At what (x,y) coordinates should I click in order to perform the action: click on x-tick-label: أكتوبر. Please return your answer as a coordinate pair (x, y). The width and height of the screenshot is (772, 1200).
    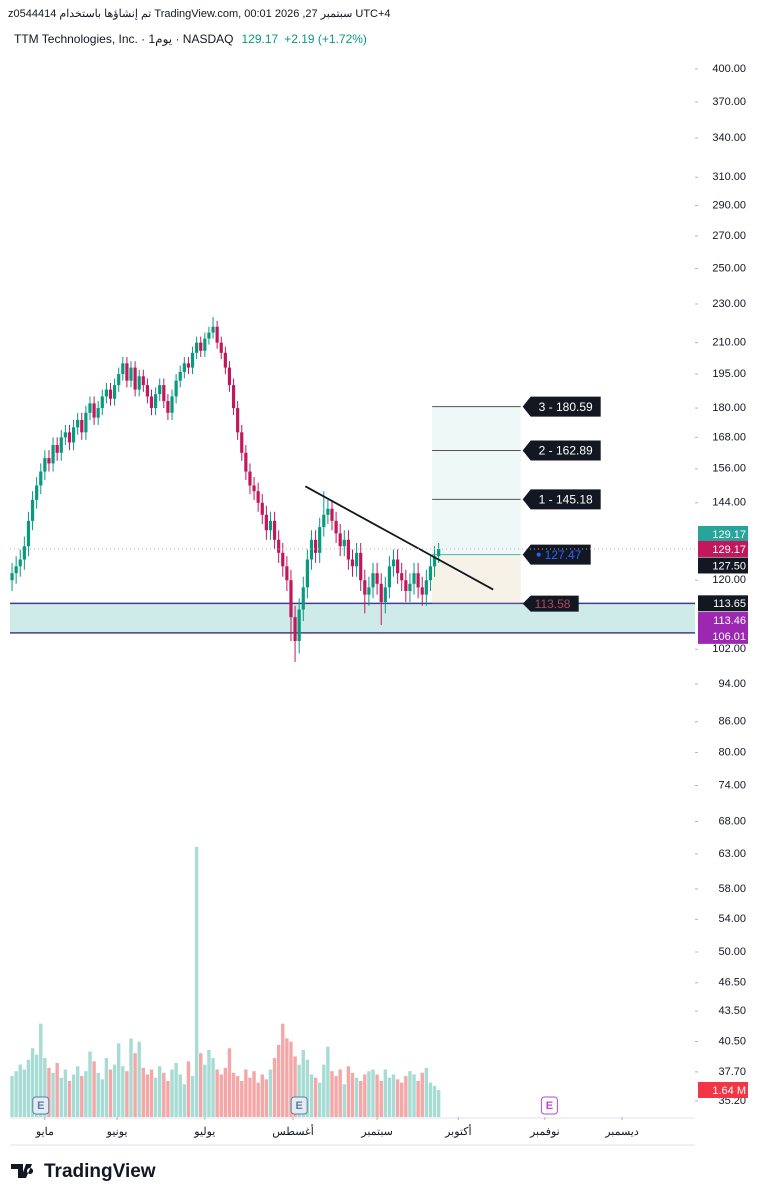
    Looking at the image, I should click on (457, 1131).